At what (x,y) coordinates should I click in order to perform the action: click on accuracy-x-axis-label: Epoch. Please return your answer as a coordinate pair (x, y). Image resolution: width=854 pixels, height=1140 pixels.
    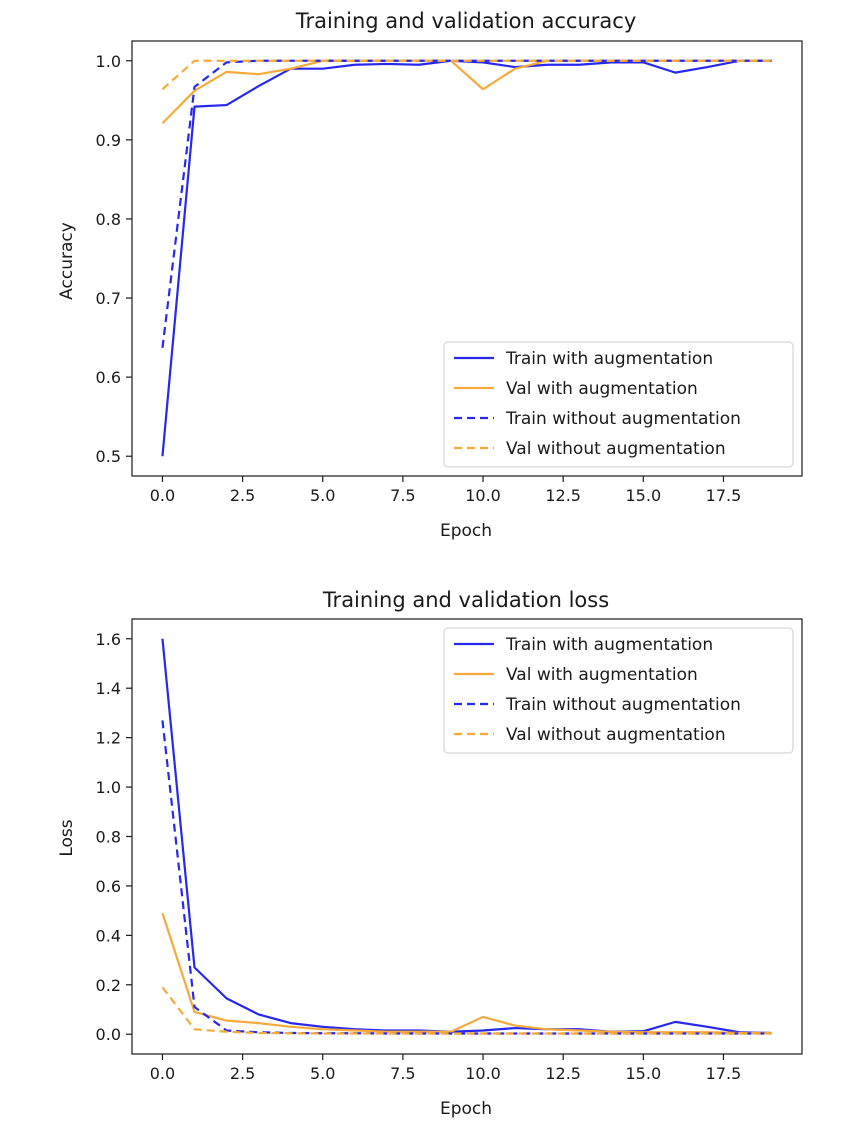
    Looking at the image, I should click on (466, 531).